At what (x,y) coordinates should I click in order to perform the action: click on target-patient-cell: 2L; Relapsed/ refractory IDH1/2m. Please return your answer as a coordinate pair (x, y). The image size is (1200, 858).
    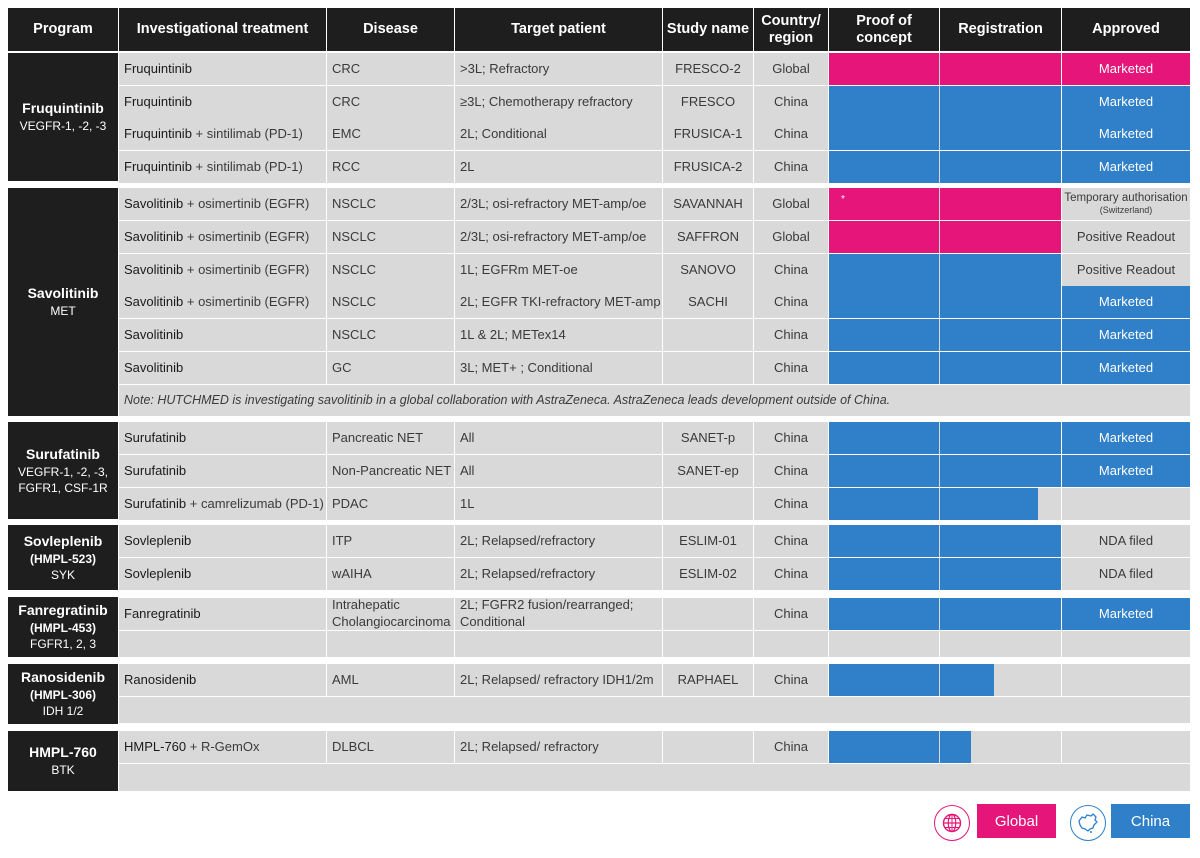
    Looking at the image, I should click on (558, 680).